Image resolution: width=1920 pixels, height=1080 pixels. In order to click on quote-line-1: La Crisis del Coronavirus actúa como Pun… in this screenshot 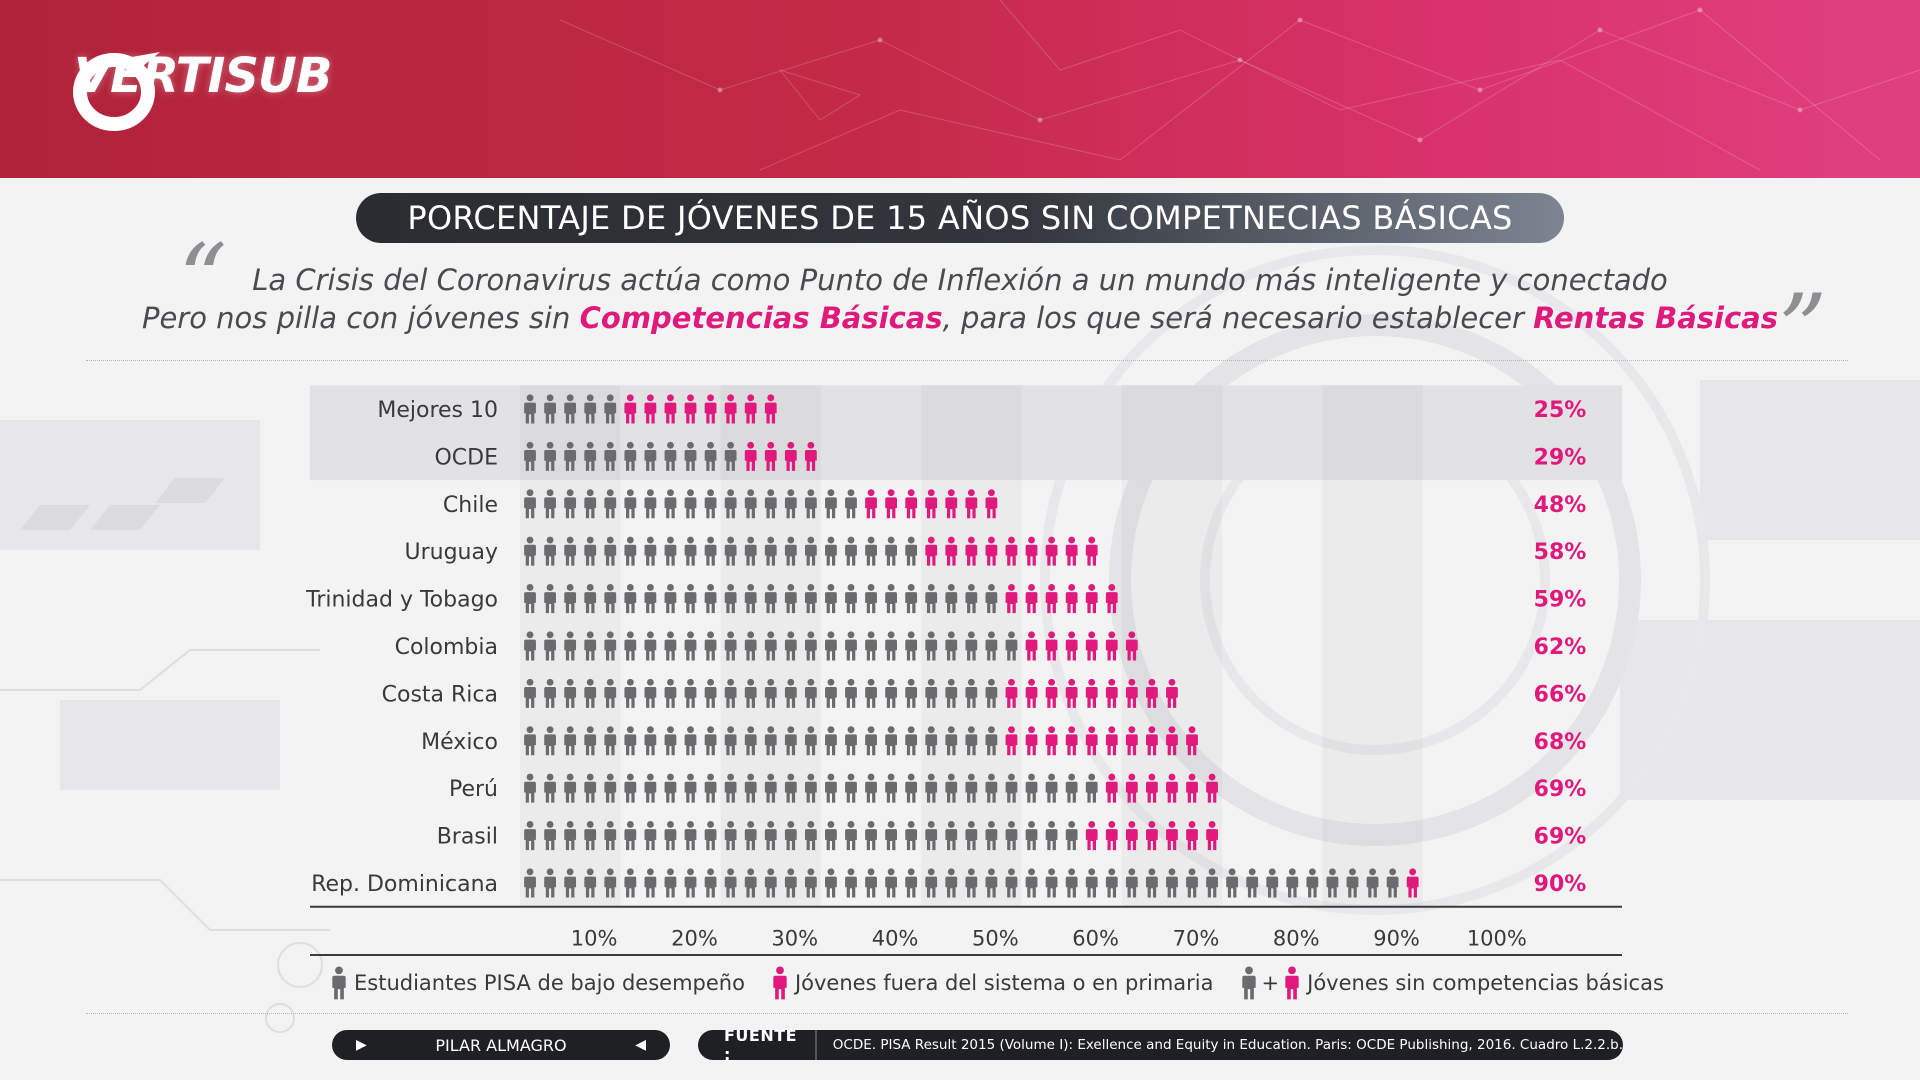, I will do `click(960, 280)`.